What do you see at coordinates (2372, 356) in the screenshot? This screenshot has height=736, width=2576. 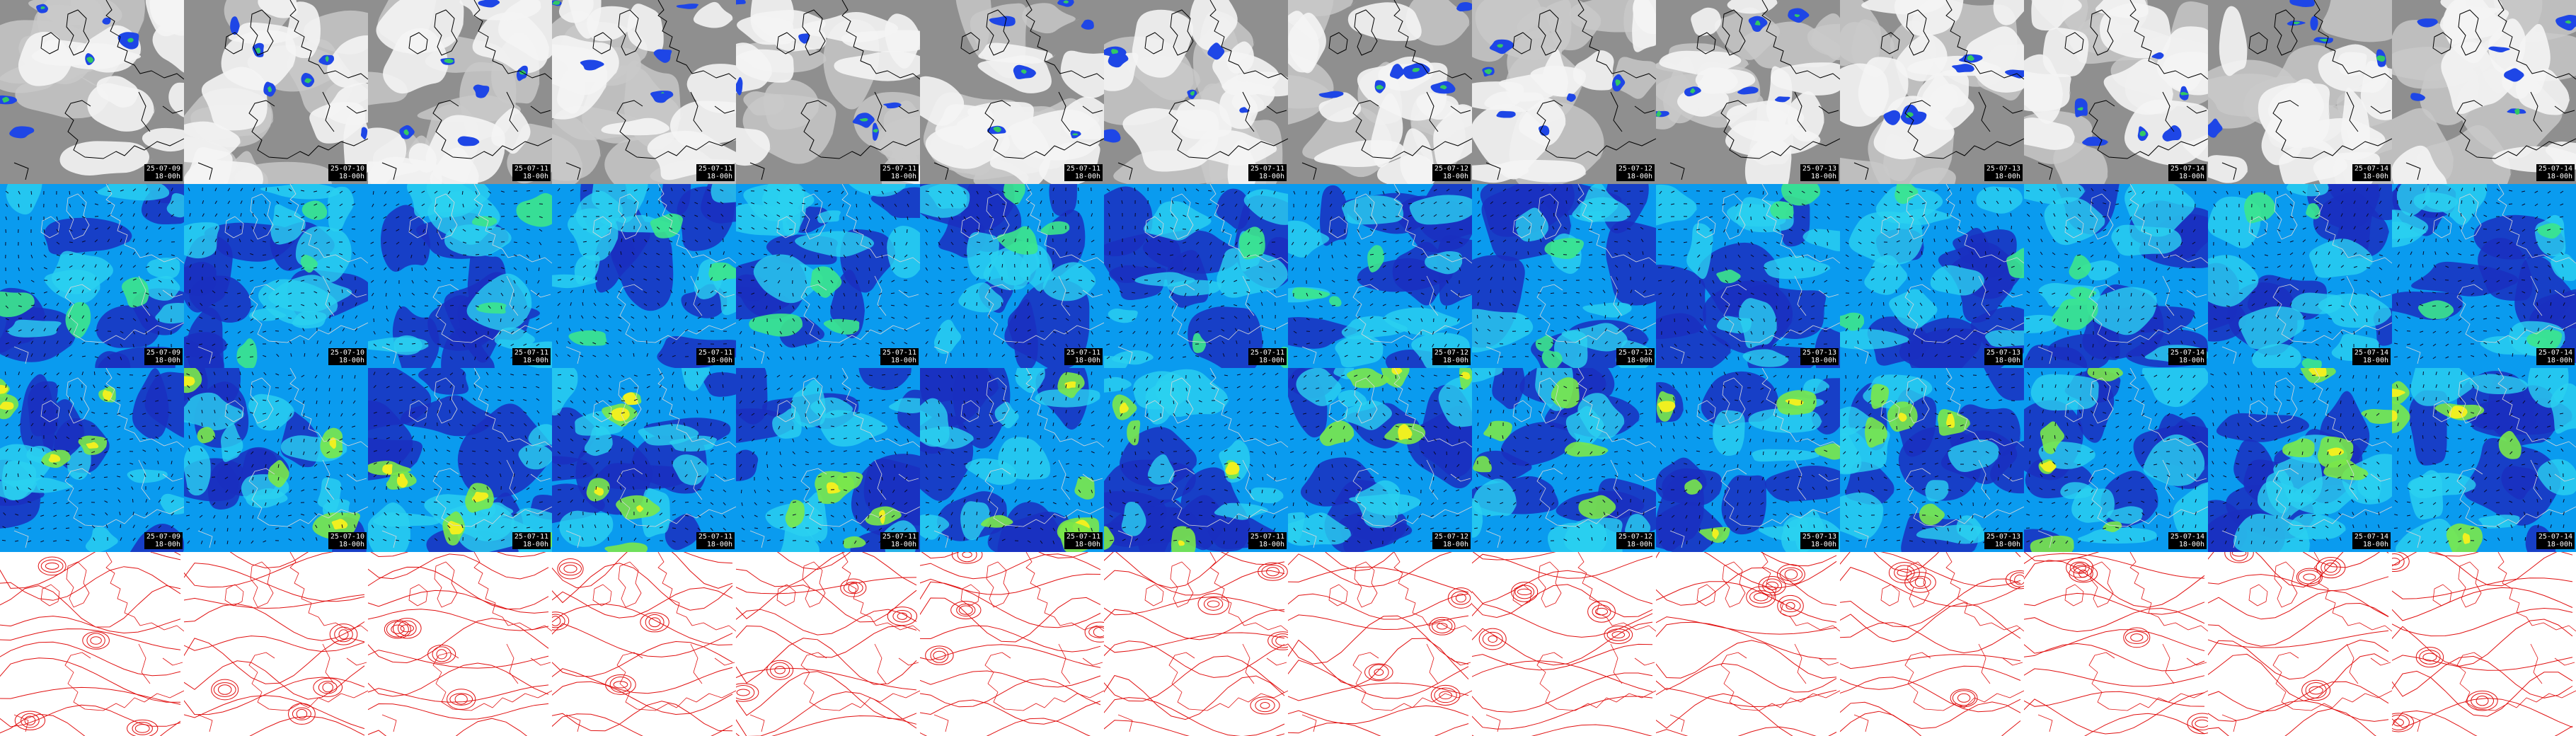 I see `timestamp-label: 25-07-14 18-00h` at bounding box center [2372, 356].